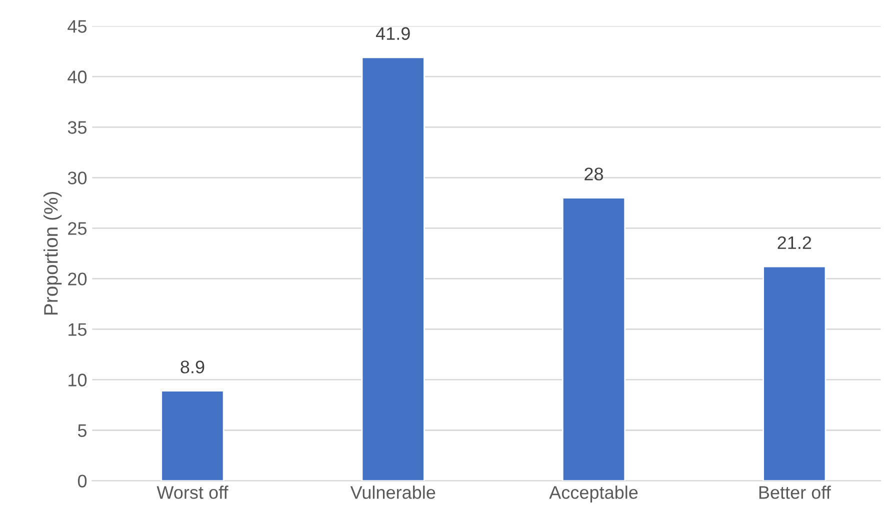  What do you see at coordinates (795, 492) in the screenshot?
I see `x-tick-label: Better off` at bounding box center [795, 492].